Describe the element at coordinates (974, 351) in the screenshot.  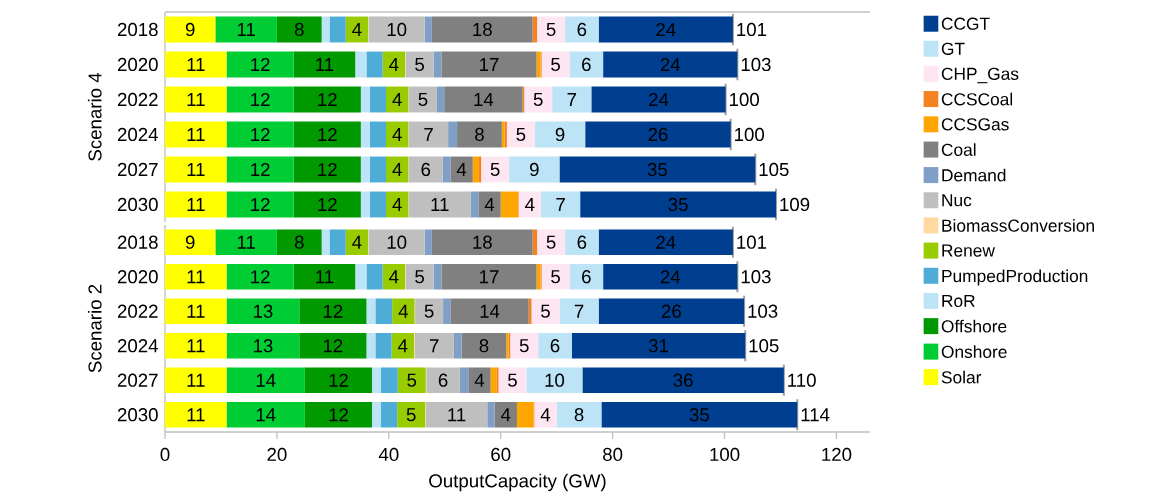
I see `legend-label: Onshore` at that location.